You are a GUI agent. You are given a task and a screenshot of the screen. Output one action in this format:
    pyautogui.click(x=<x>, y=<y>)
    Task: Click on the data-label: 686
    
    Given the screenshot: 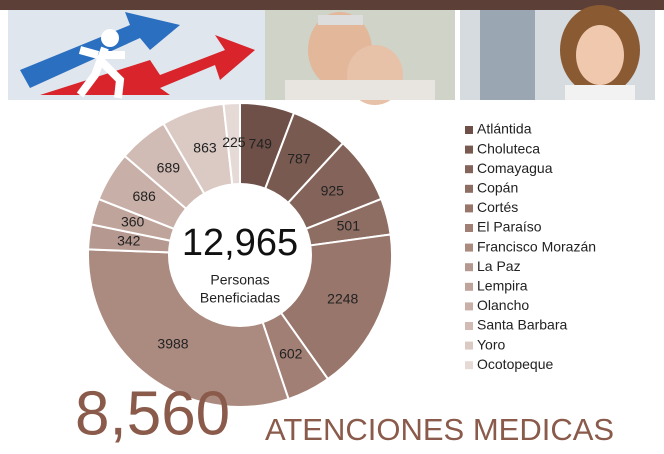 What is the action you would take?
    pyautogui.click(x=144, y=196)
    